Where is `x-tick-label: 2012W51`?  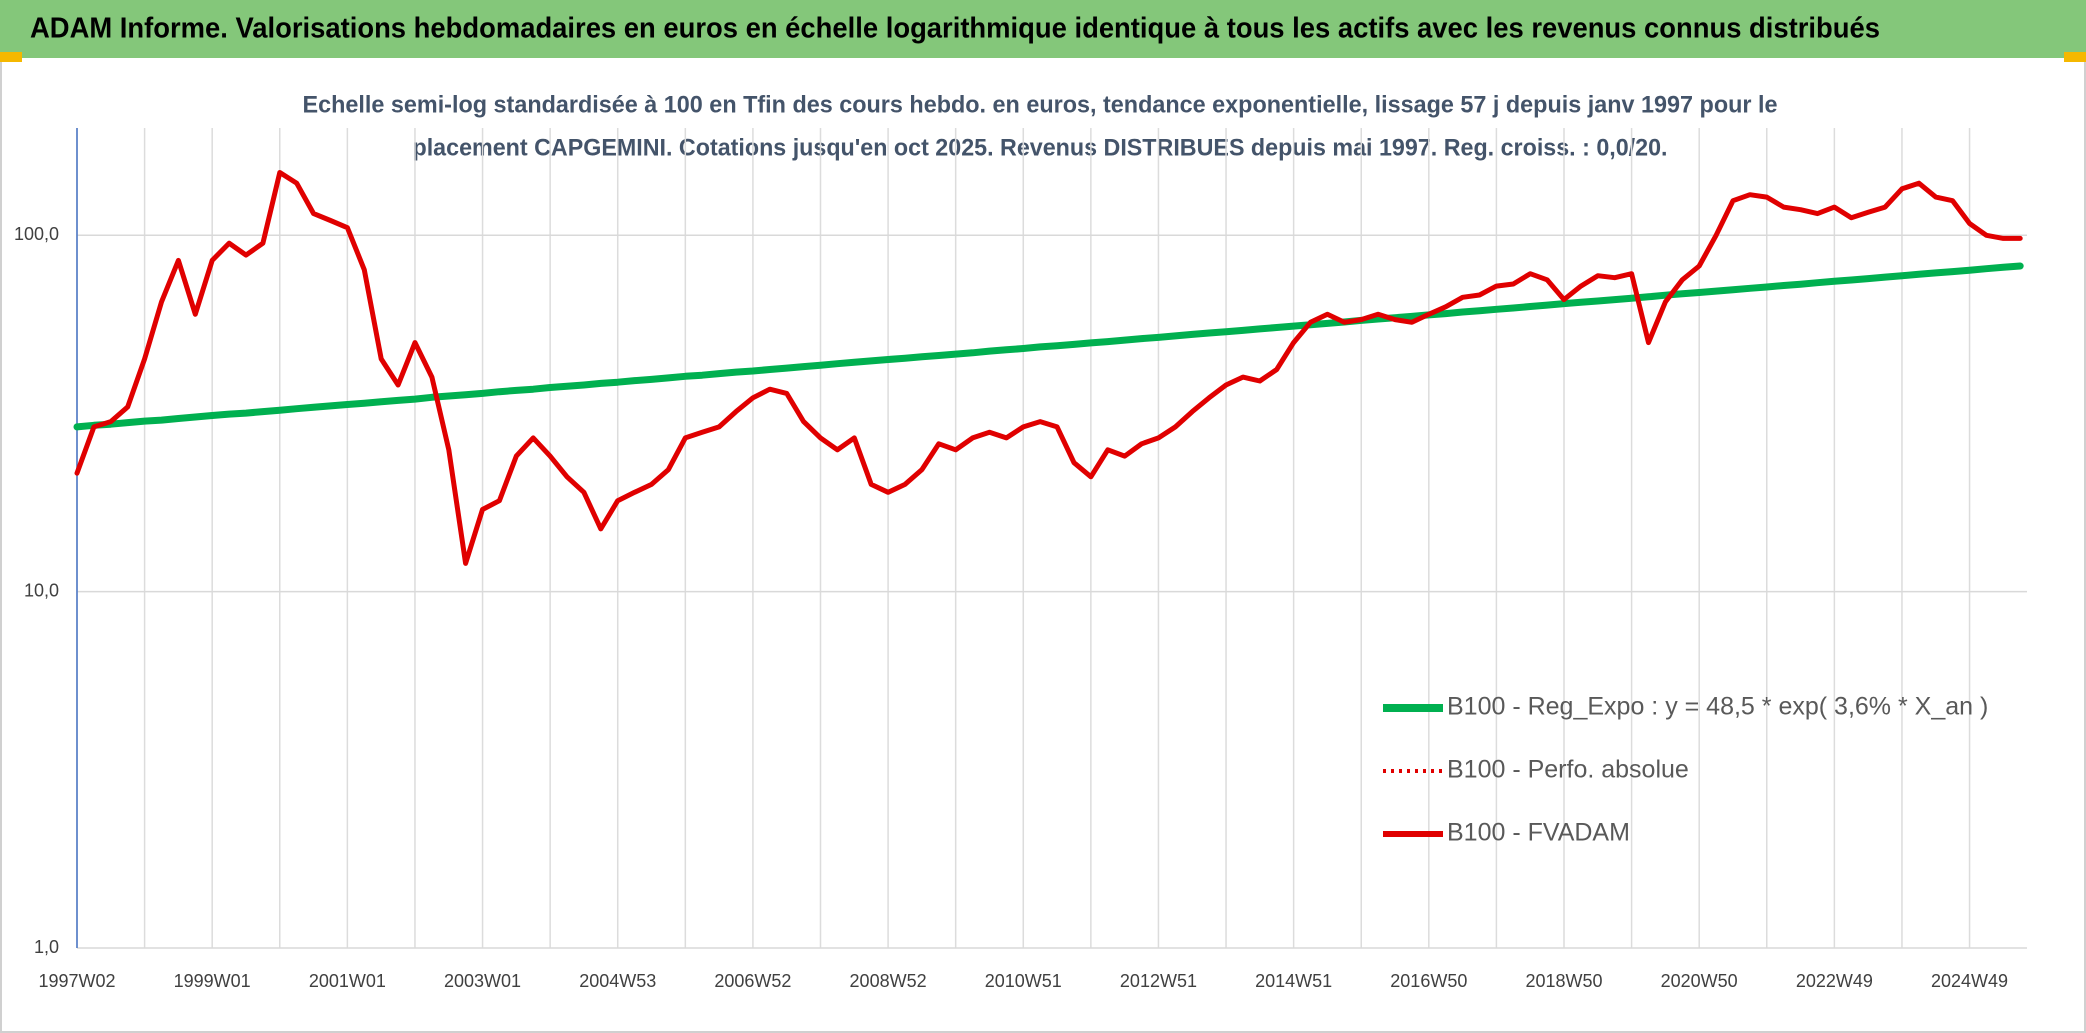
x-tick-label: 2012W51 is located at coordinates (1158, 981).